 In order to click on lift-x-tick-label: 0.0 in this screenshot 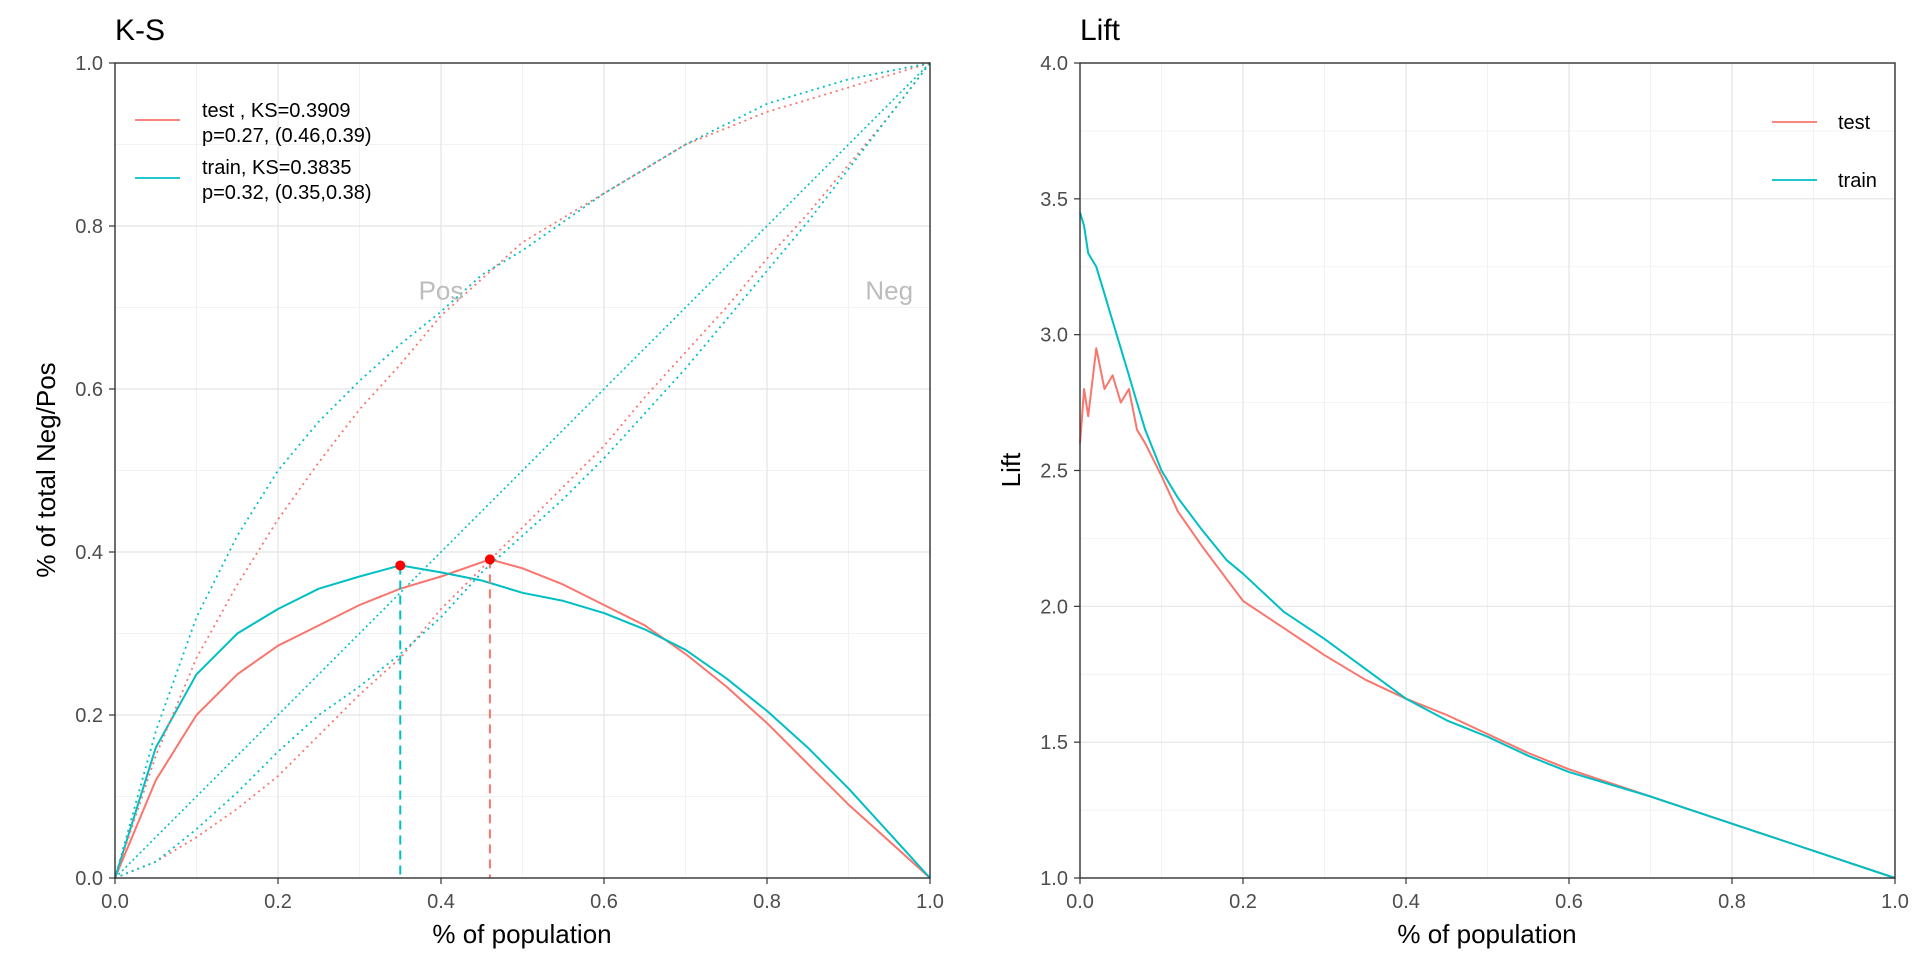, I will do `click(1080, 902)`.